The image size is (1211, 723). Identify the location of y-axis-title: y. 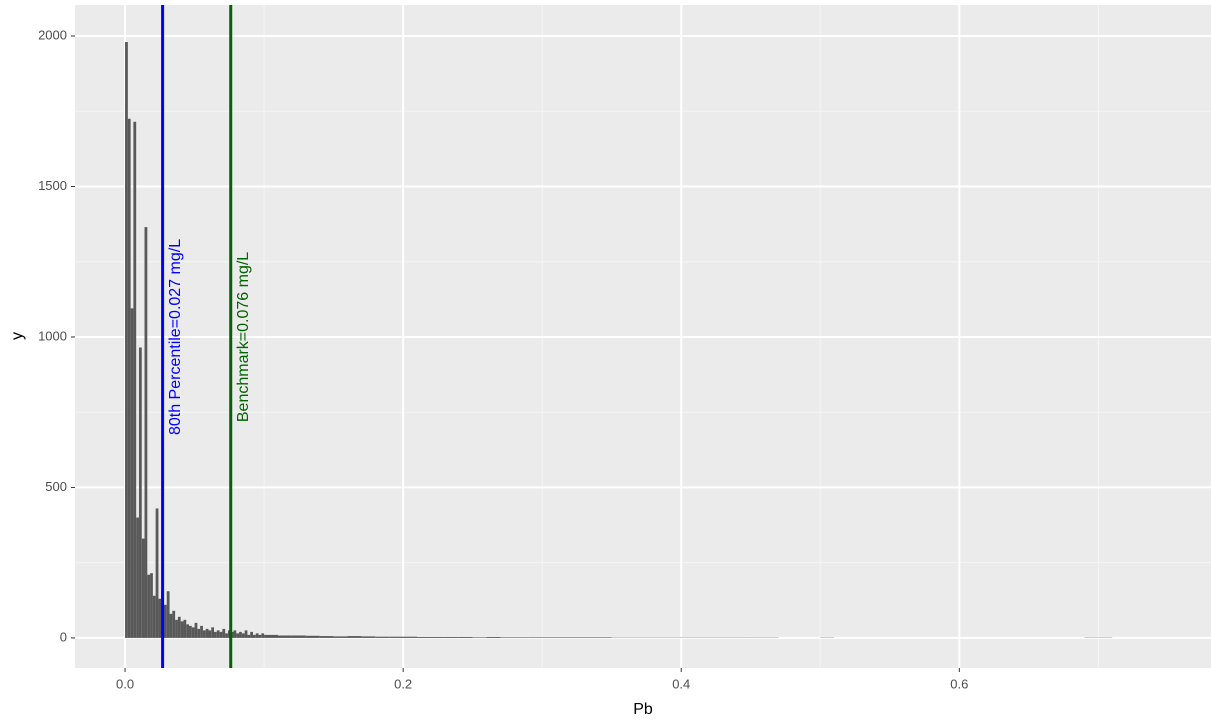
(17, 336).